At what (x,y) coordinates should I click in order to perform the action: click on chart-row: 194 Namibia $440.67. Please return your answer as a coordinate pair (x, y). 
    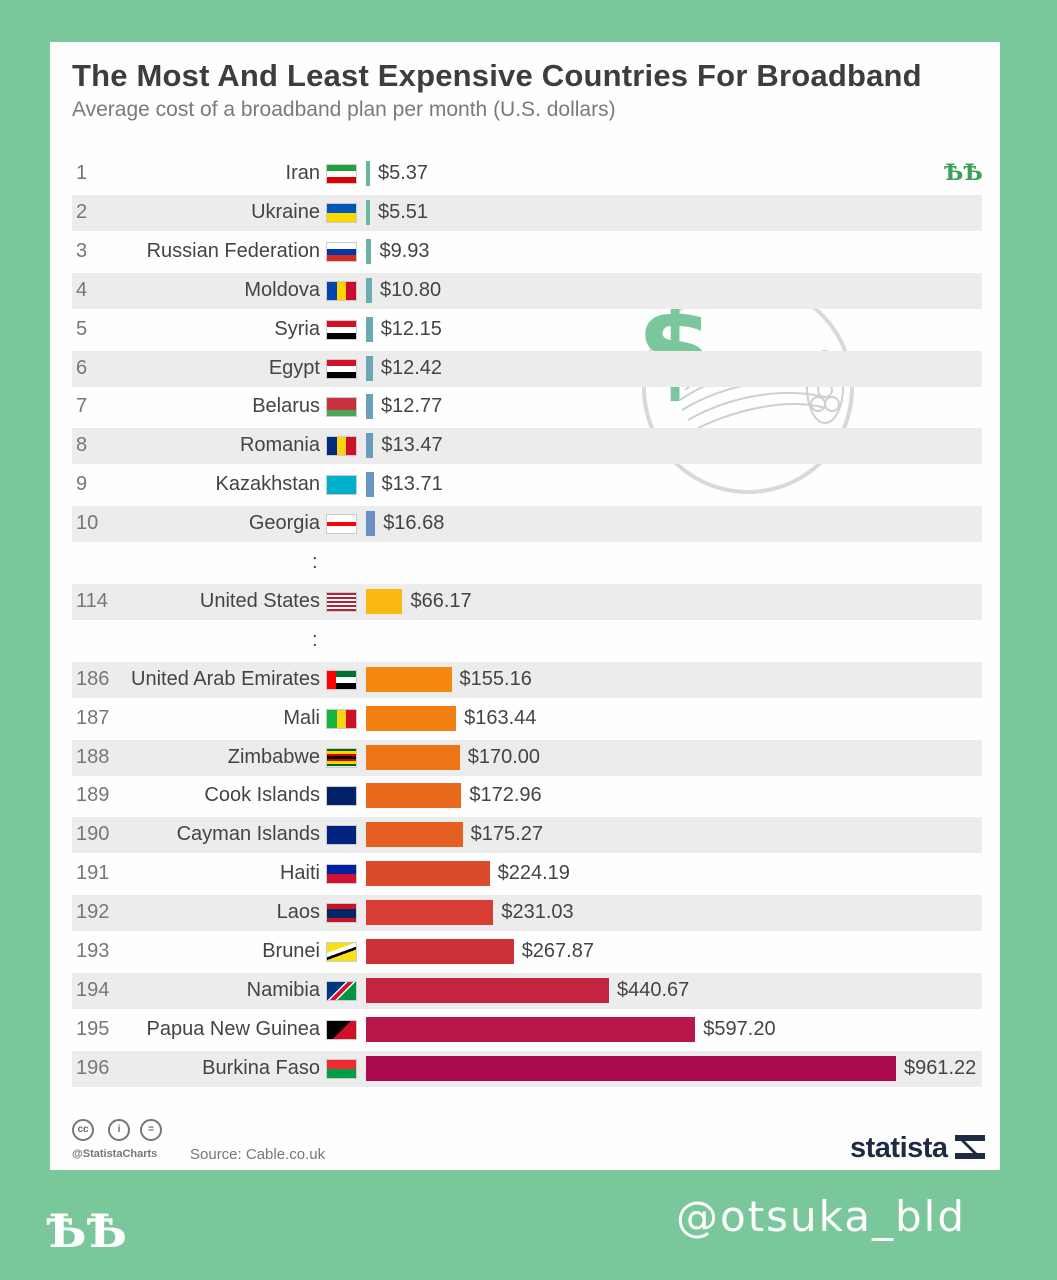
    Looking at the image, I should click on (527, 990).